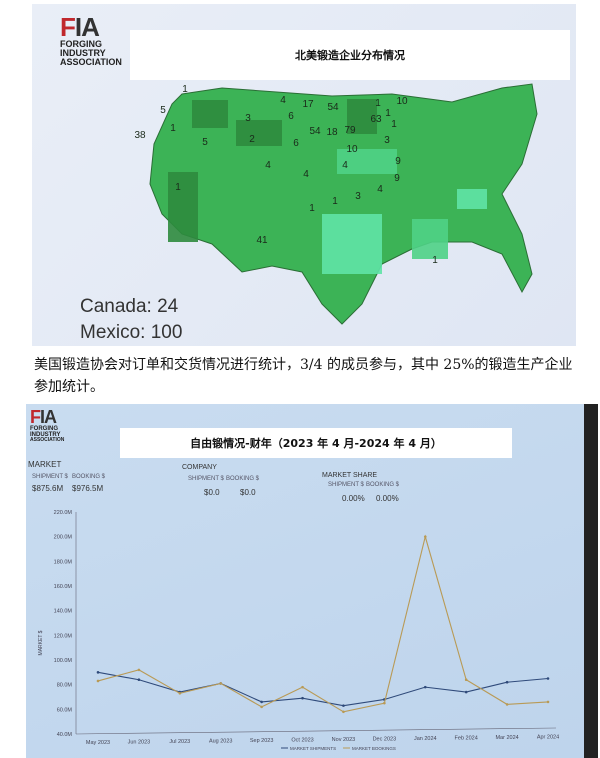  I want to click on x-tick-label: Apr 2024, so click(548, 738).